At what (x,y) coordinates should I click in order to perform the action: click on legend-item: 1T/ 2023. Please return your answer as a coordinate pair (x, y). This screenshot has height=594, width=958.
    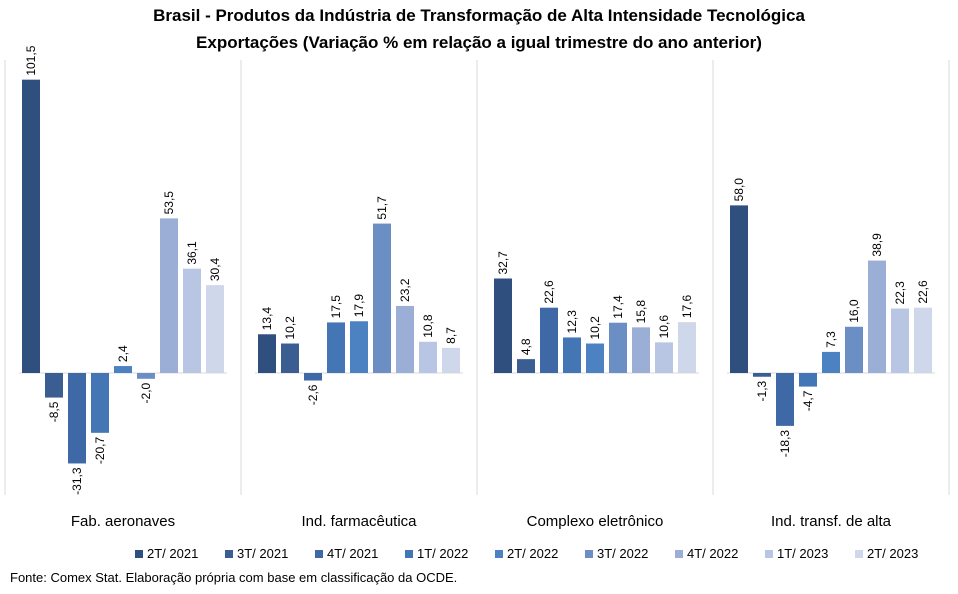
    Looking at the image, I should click on (796, 553).